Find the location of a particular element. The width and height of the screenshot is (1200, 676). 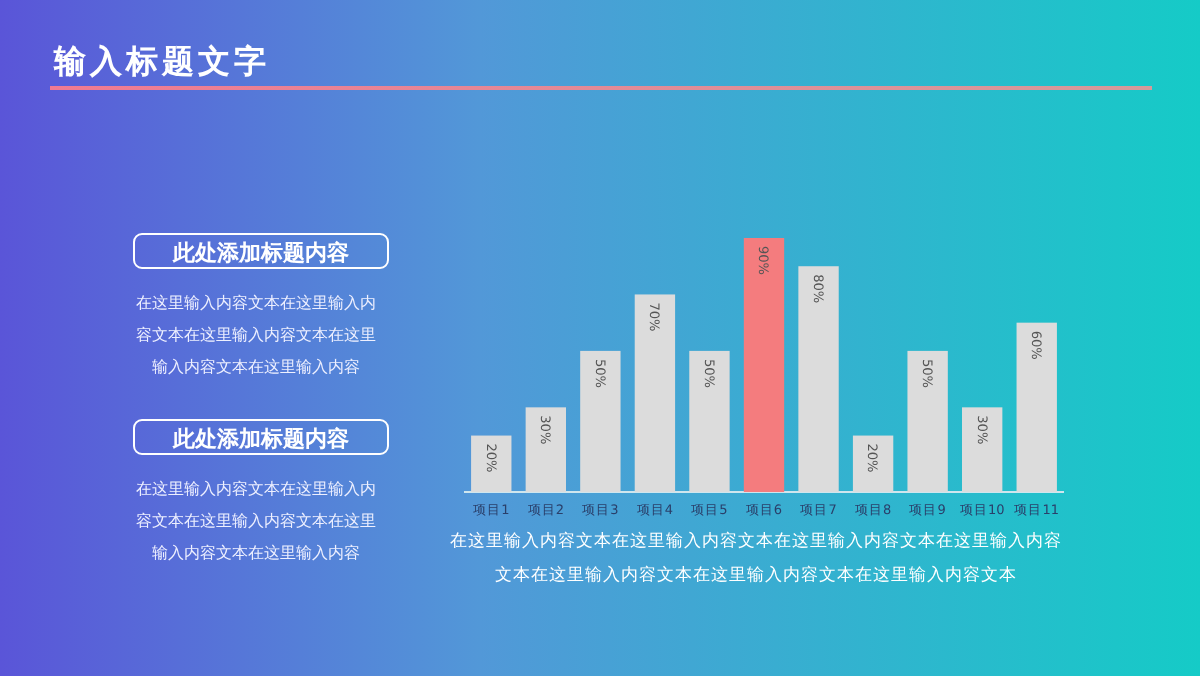

text: 输入标题文字 is located at coordinates (161, 61).